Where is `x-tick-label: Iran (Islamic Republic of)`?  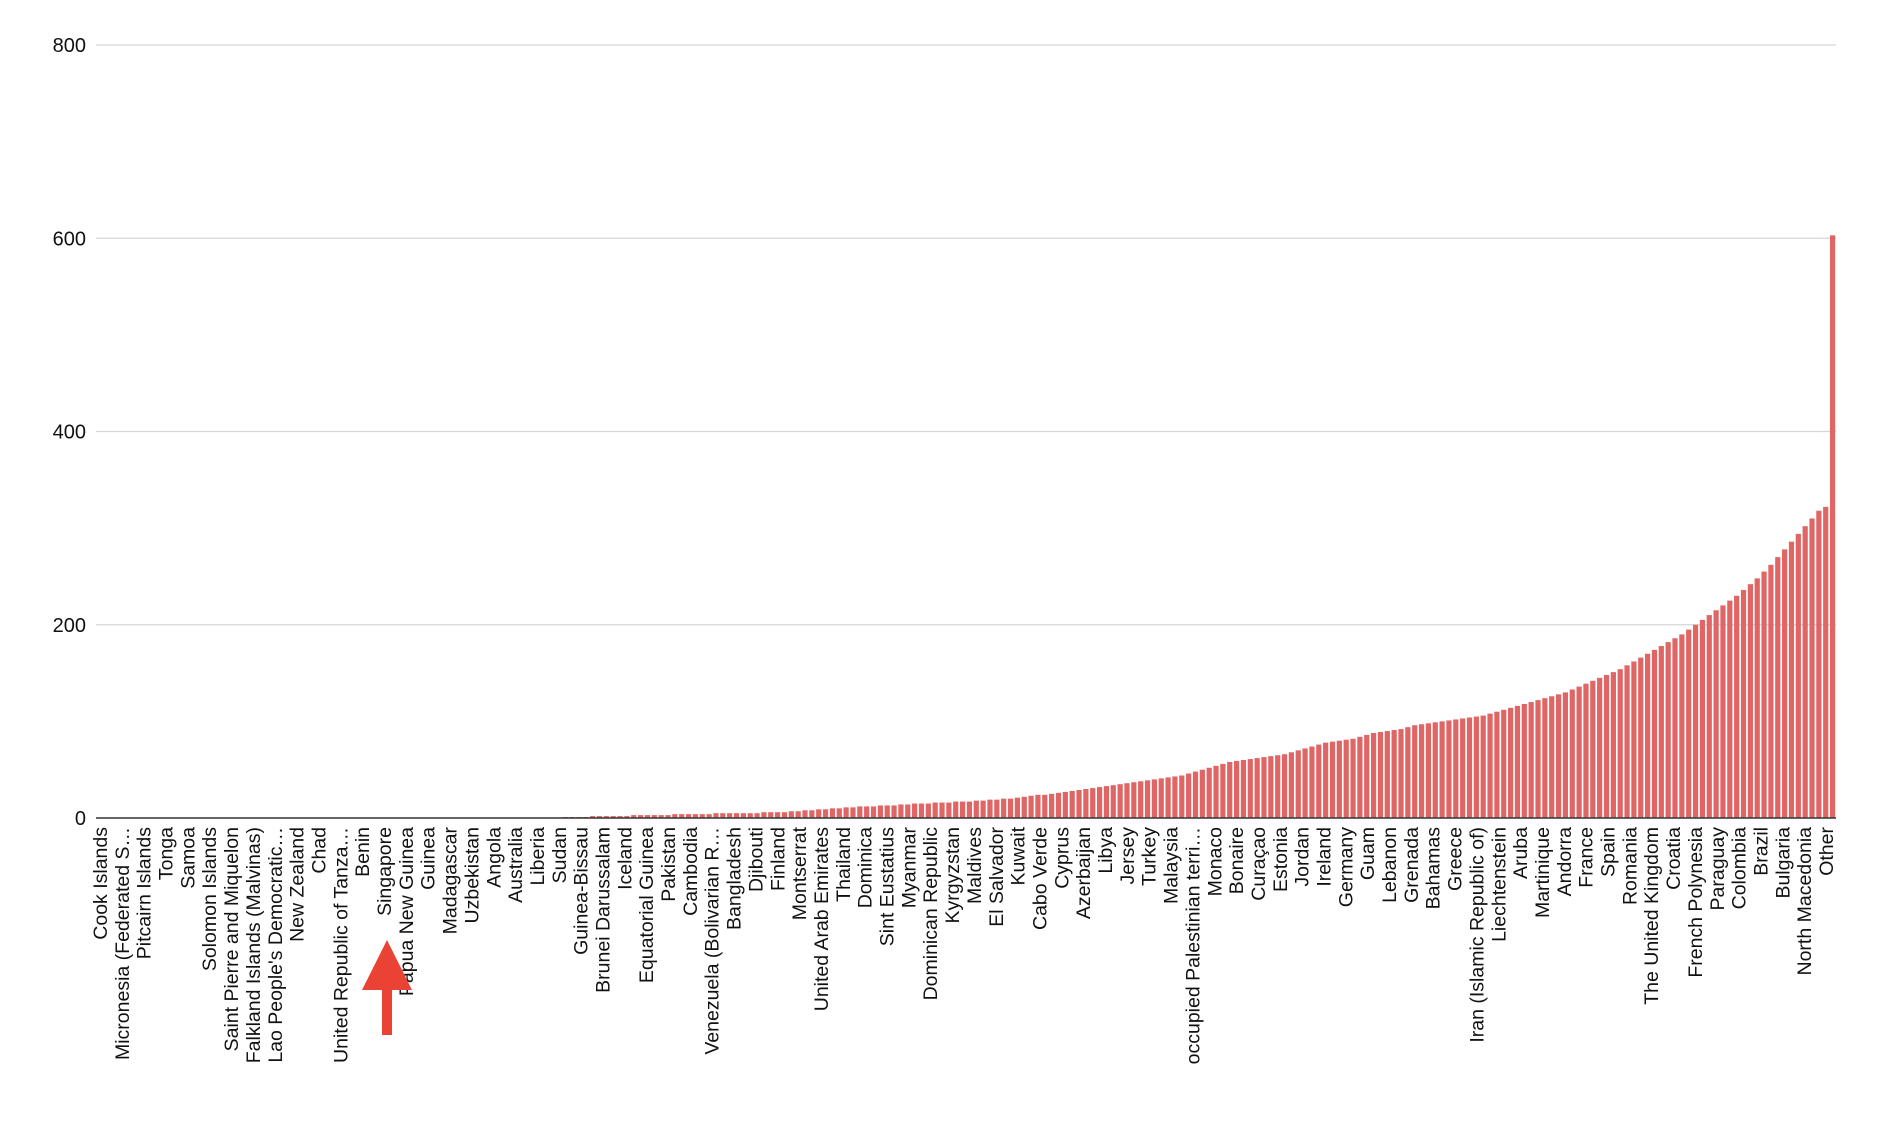
x-tick-label: Iran (Islamic Republic of) is located at coordinates (1477, 935).